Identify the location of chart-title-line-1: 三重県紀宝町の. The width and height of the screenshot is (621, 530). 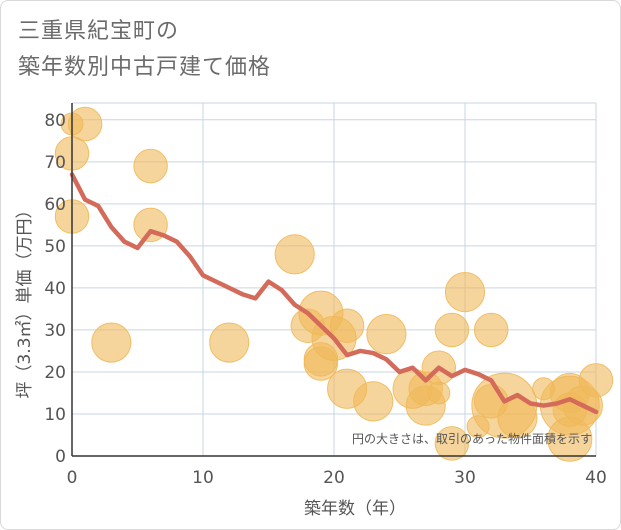
(99, 31).